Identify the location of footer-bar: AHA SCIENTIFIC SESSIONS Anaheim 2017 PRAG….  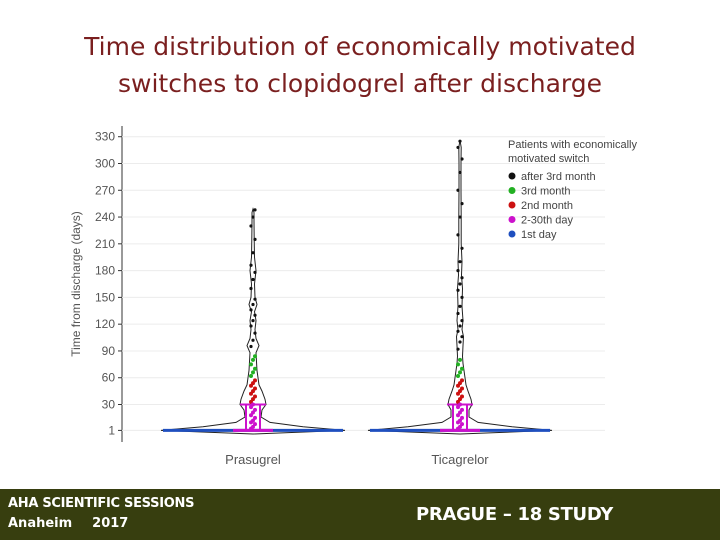
(360, 514).